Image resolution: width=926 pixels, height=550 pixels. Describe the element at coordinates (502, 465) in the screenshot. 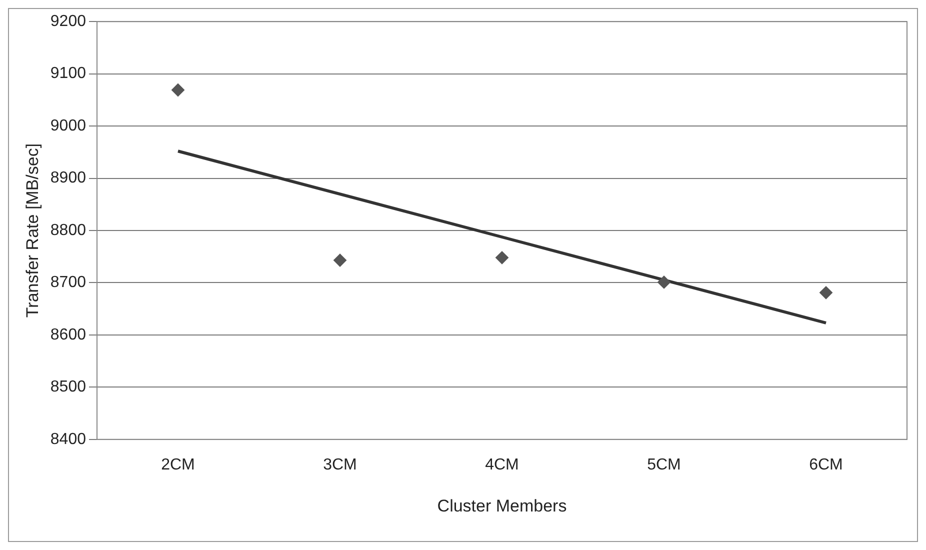

I see `x-tick-label: 4CM` at that location.